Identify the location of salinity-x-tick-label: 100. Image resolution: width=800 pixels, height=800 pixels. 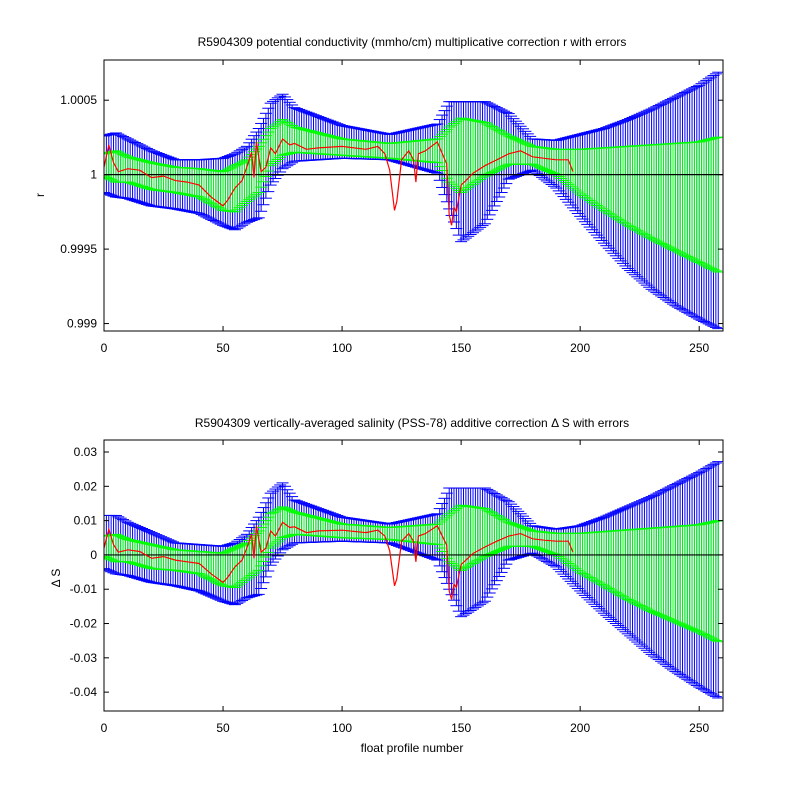
(342, 728).